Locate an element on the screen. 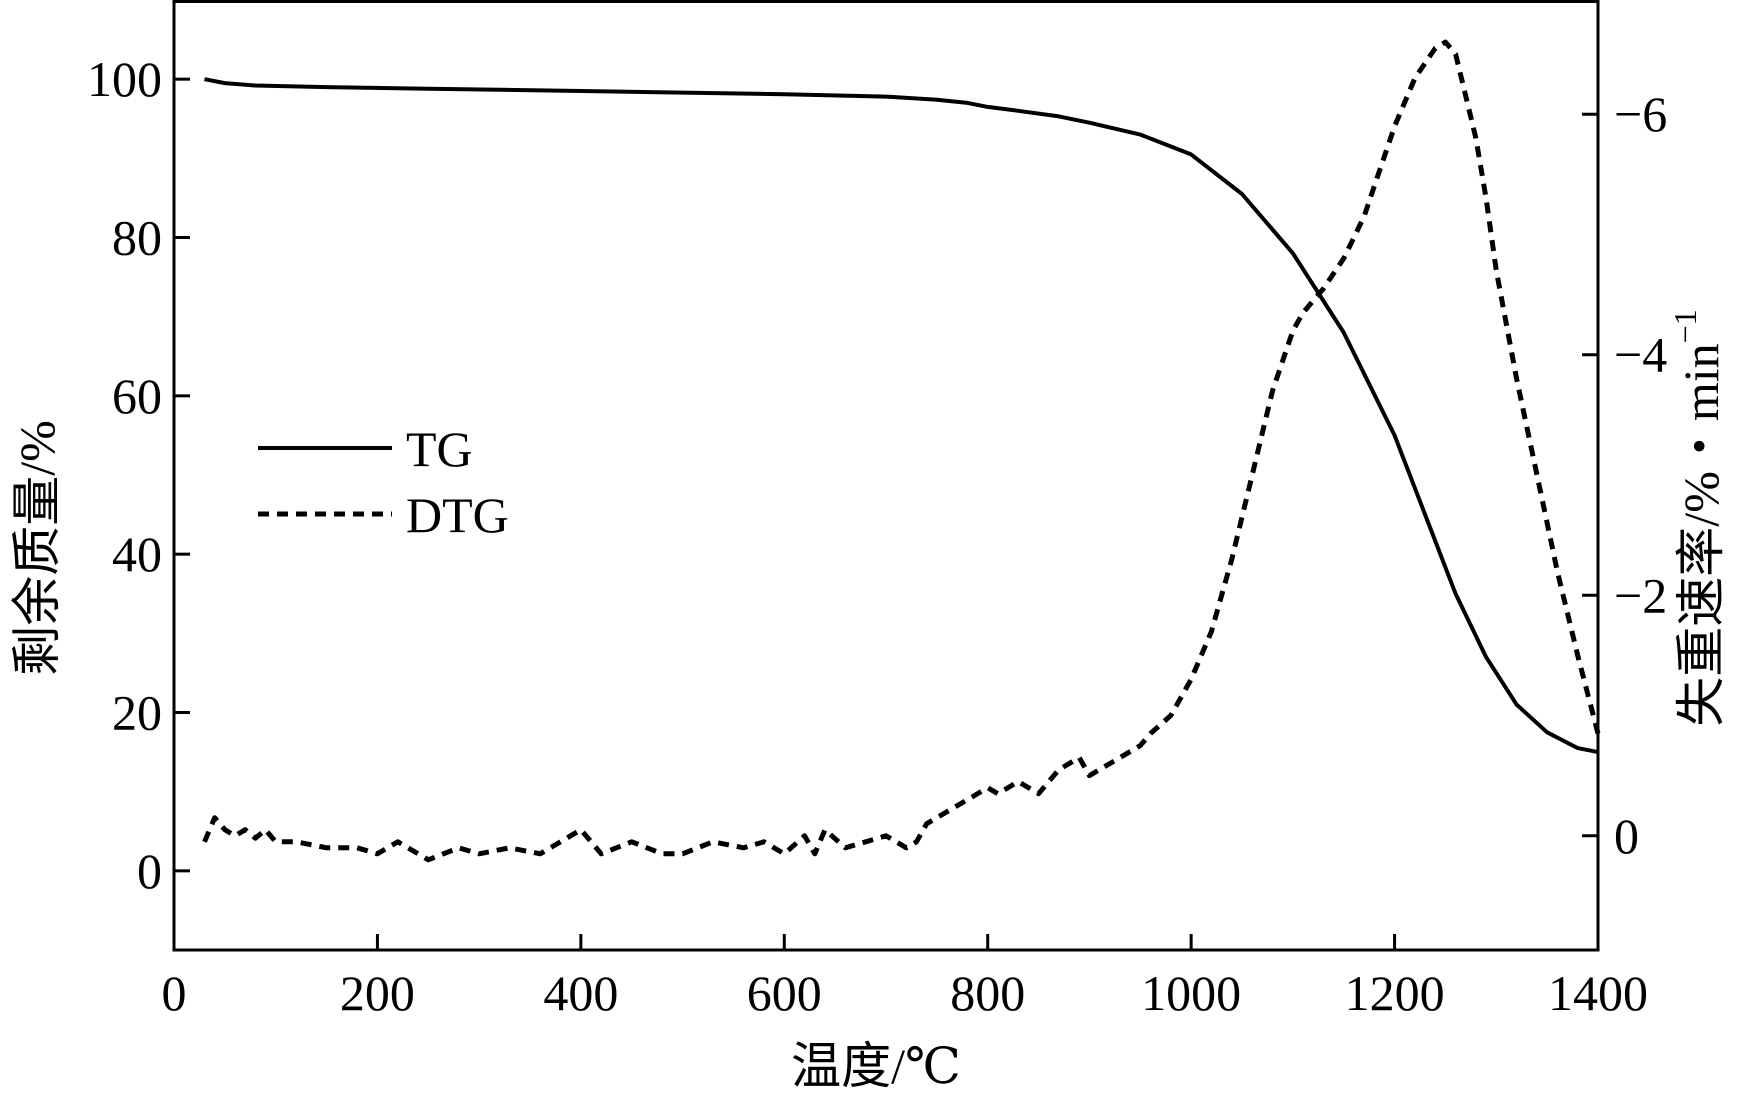  x-axis-title: 温度/℃ is located at coordinates (876, 1066).